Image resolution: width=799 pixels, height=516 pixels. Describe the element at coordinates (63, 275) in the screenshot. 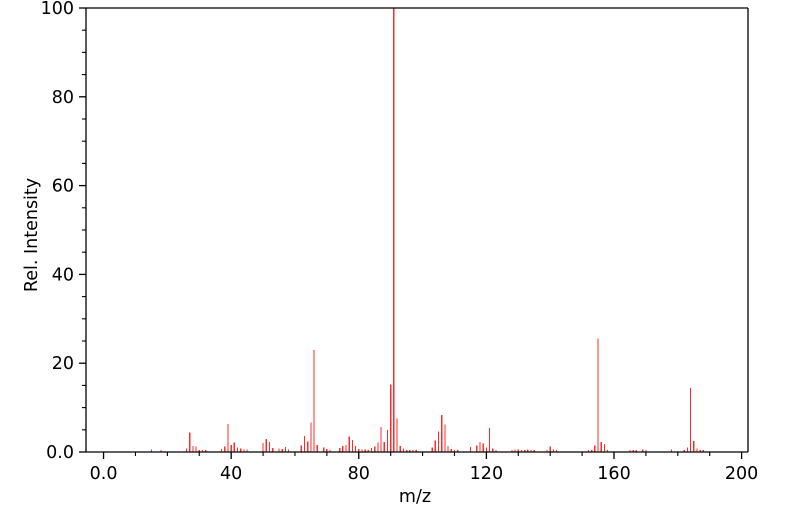

I see `y-tick-label: 40` at that location.